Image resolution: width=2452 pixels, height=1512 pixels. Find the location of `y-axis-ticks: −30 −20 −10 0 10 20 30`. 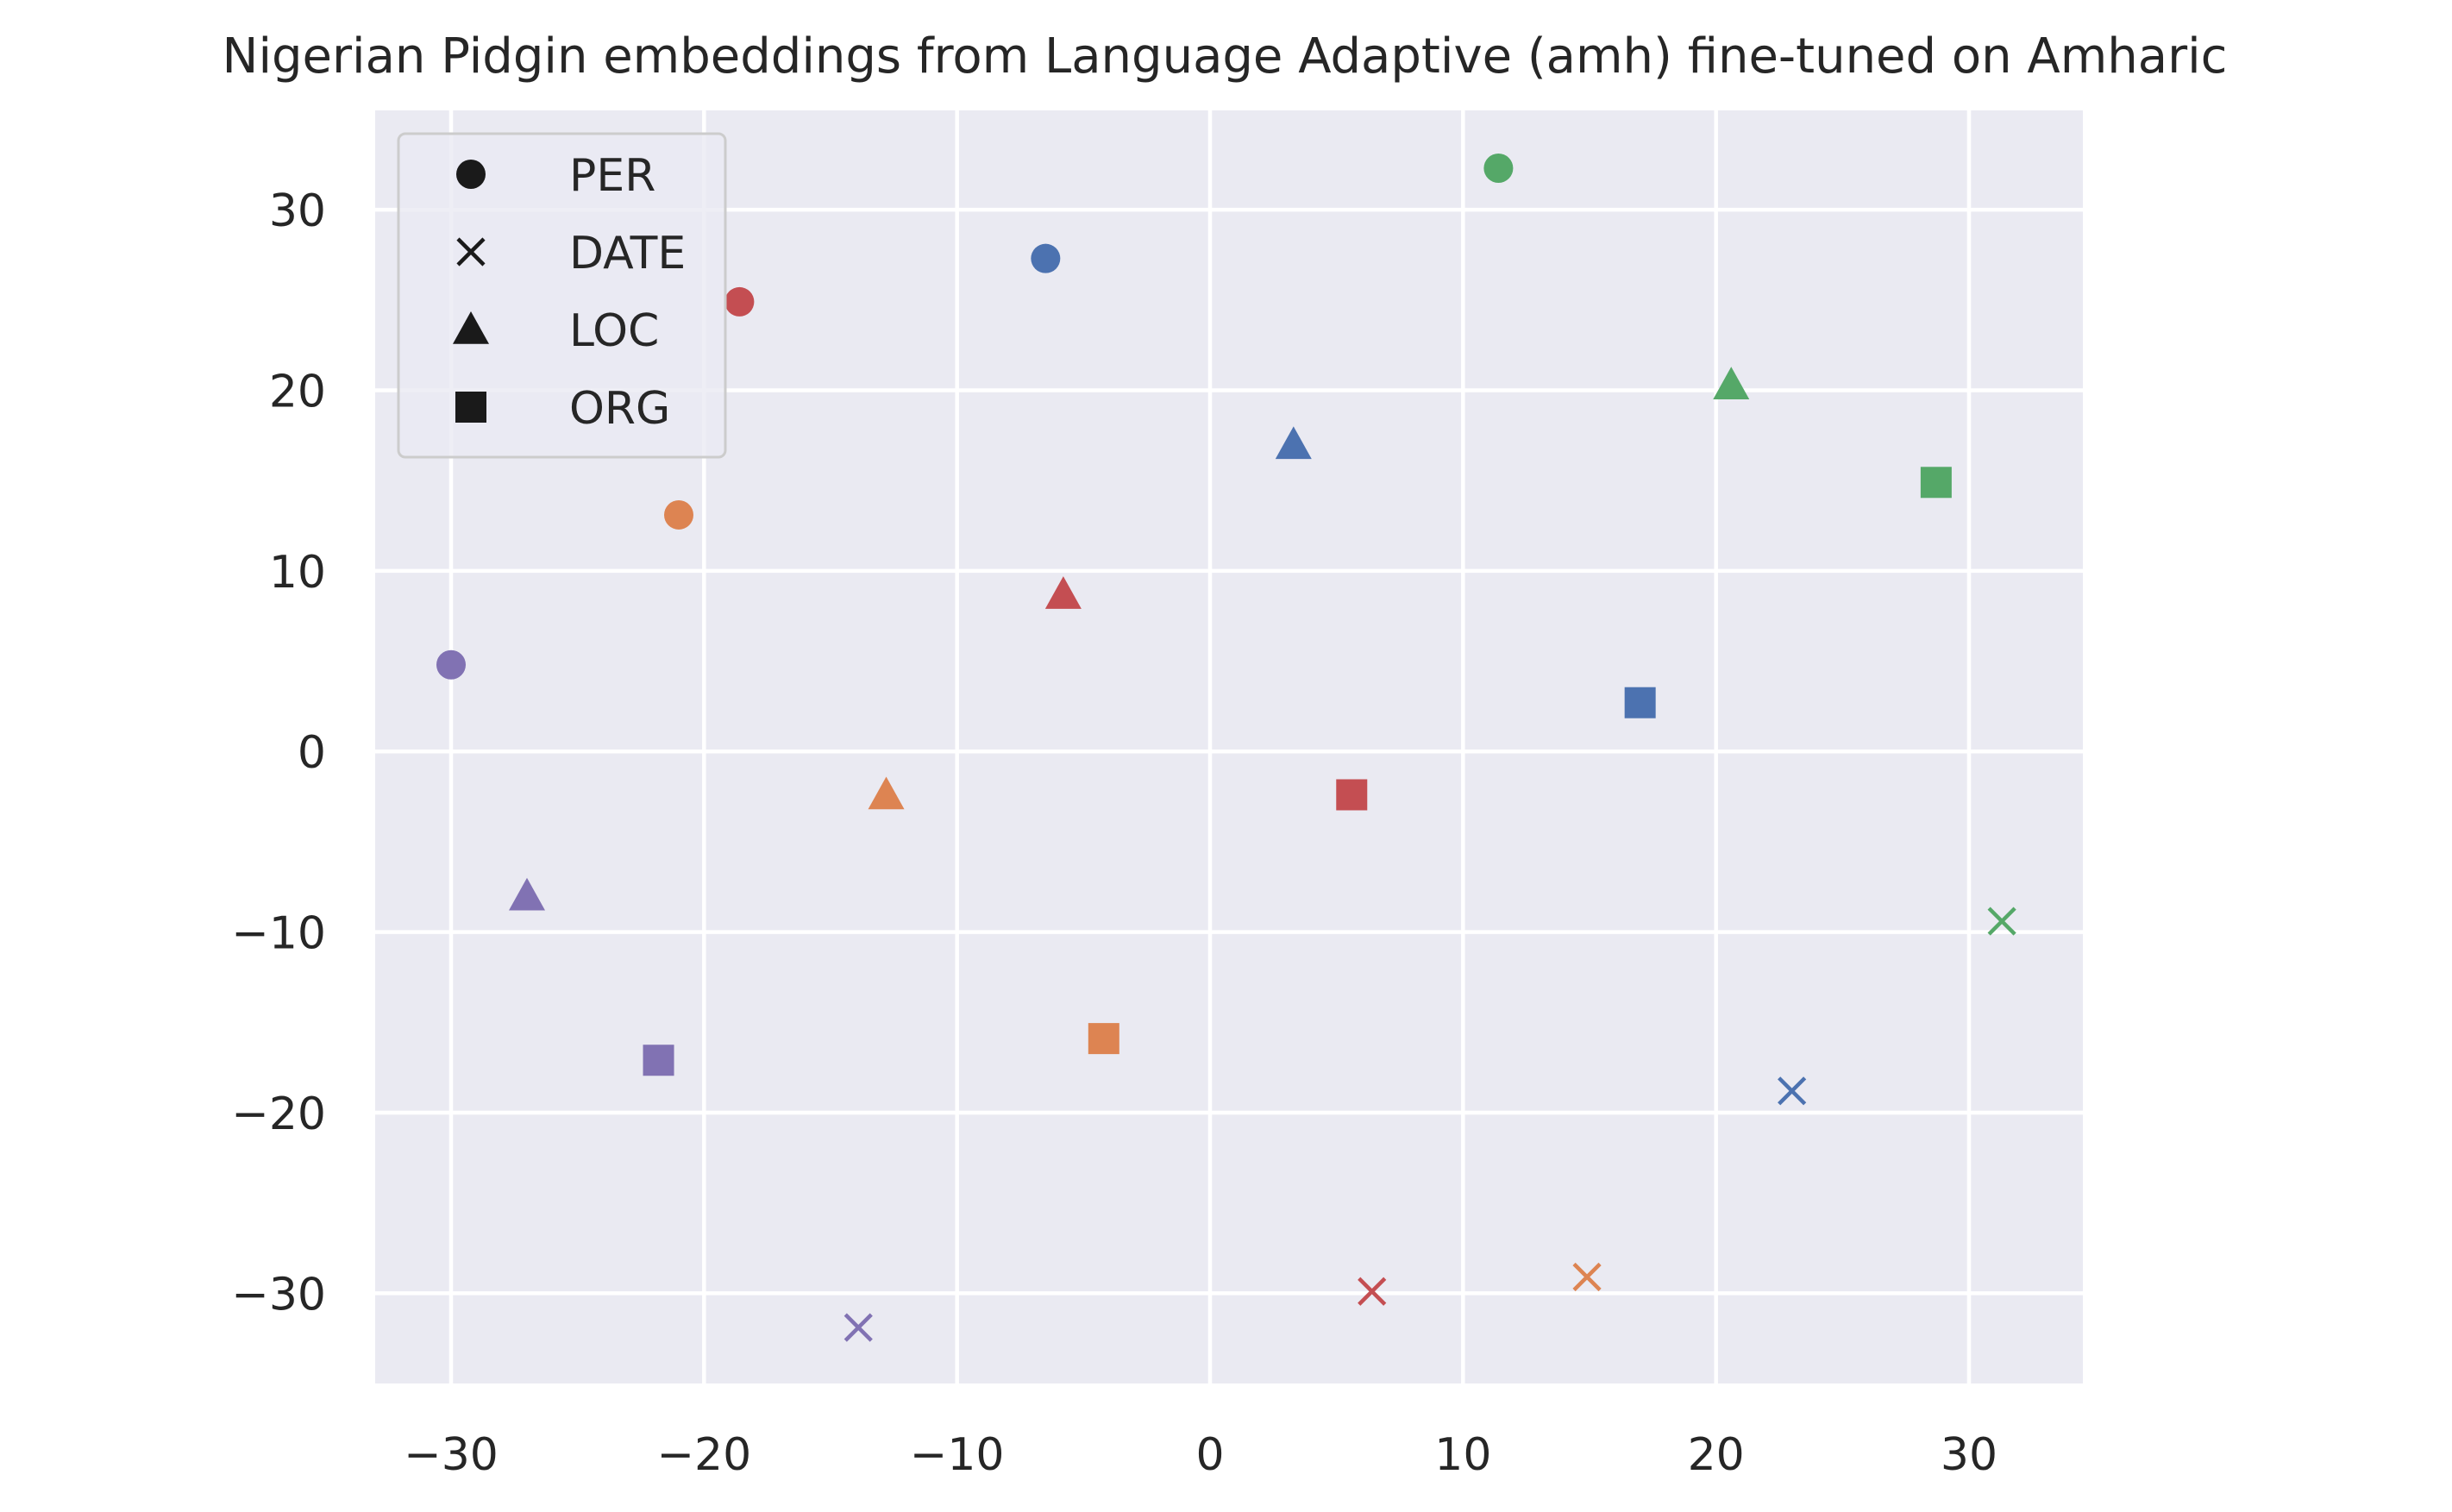

y-axis-ticks: −30 −20 −10 0 10 20 30 is located at coordinates (278, 753).